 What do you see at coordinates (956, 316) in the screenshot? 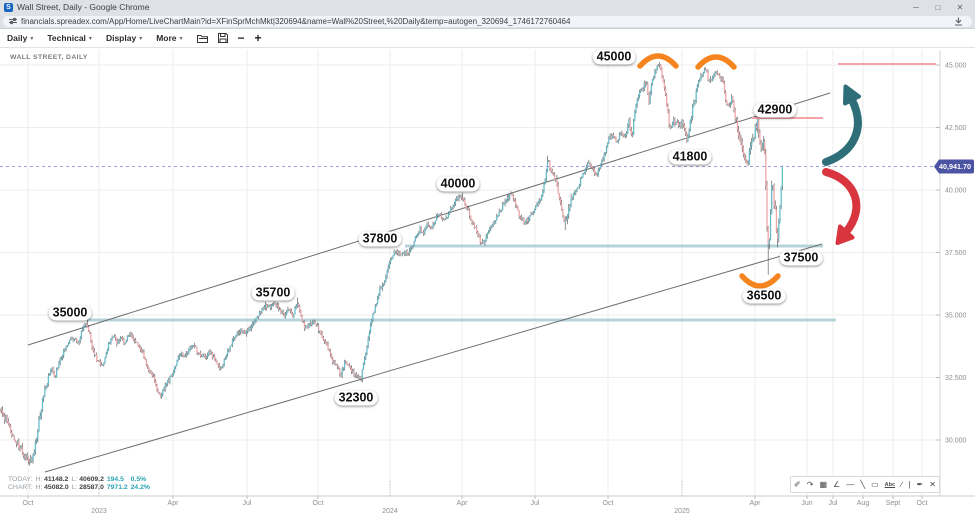
I see `y-axis-label: 35.000` at bounding box center [956, 316].